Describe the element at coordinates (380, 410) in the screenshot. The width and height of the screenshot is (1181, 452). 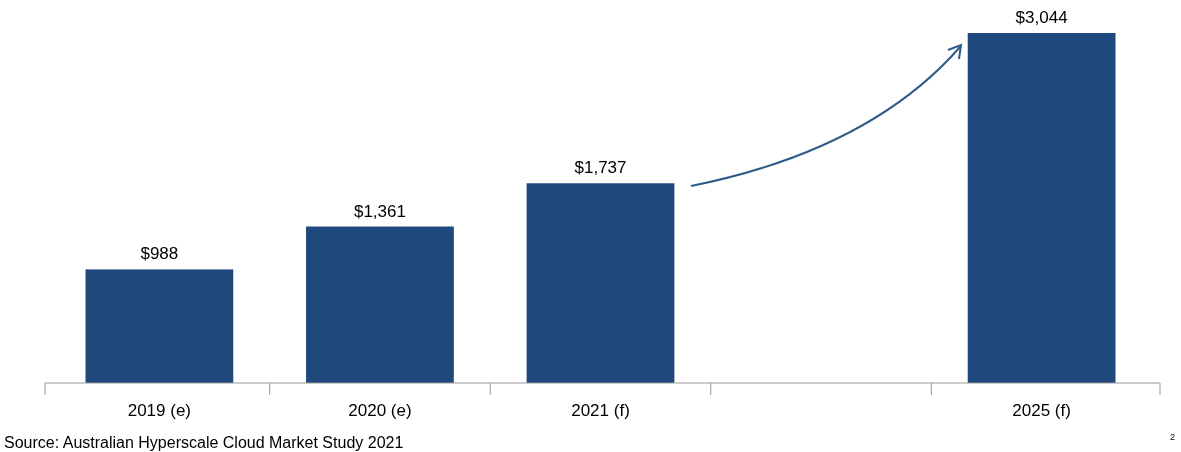
I see `x-tick-label: 2020 (e)` at that location.